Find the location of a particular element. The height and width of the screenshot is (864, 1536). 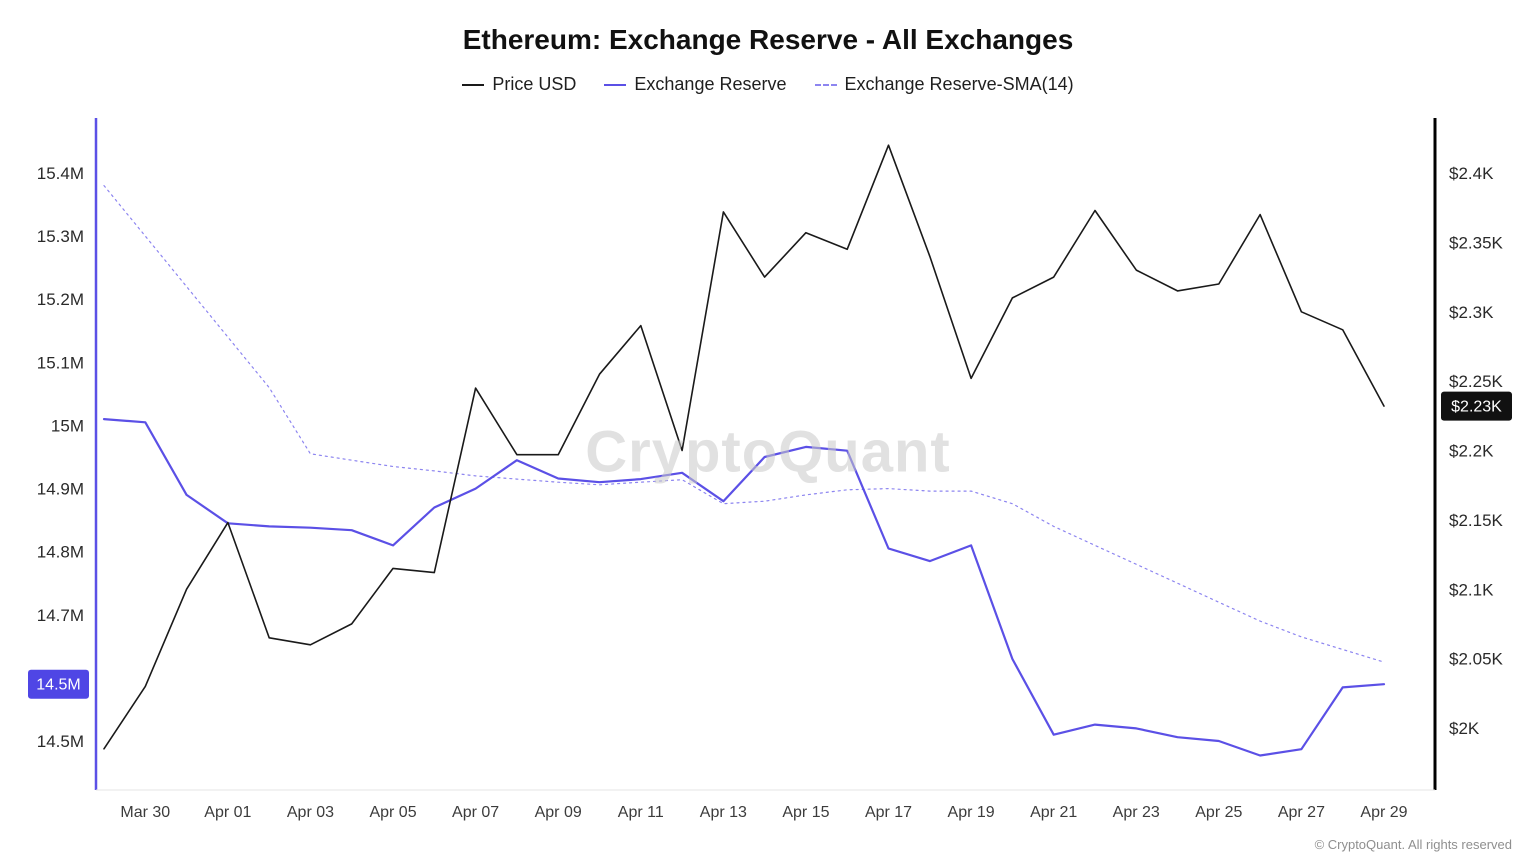

legend-item-price-usd: Price USD is located at coordinates (519, 84).